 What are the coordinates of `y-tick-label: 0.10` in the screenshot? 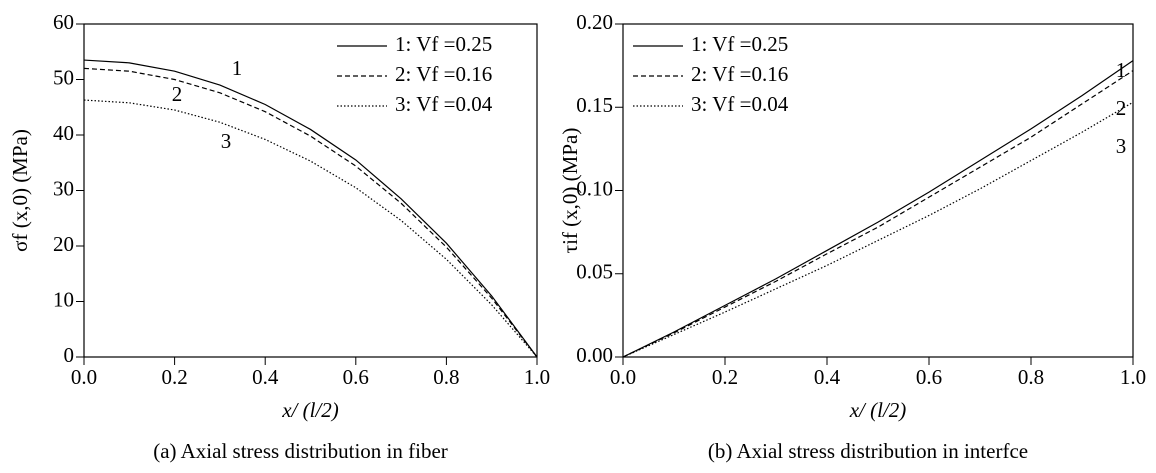 It's located at (594, 188).